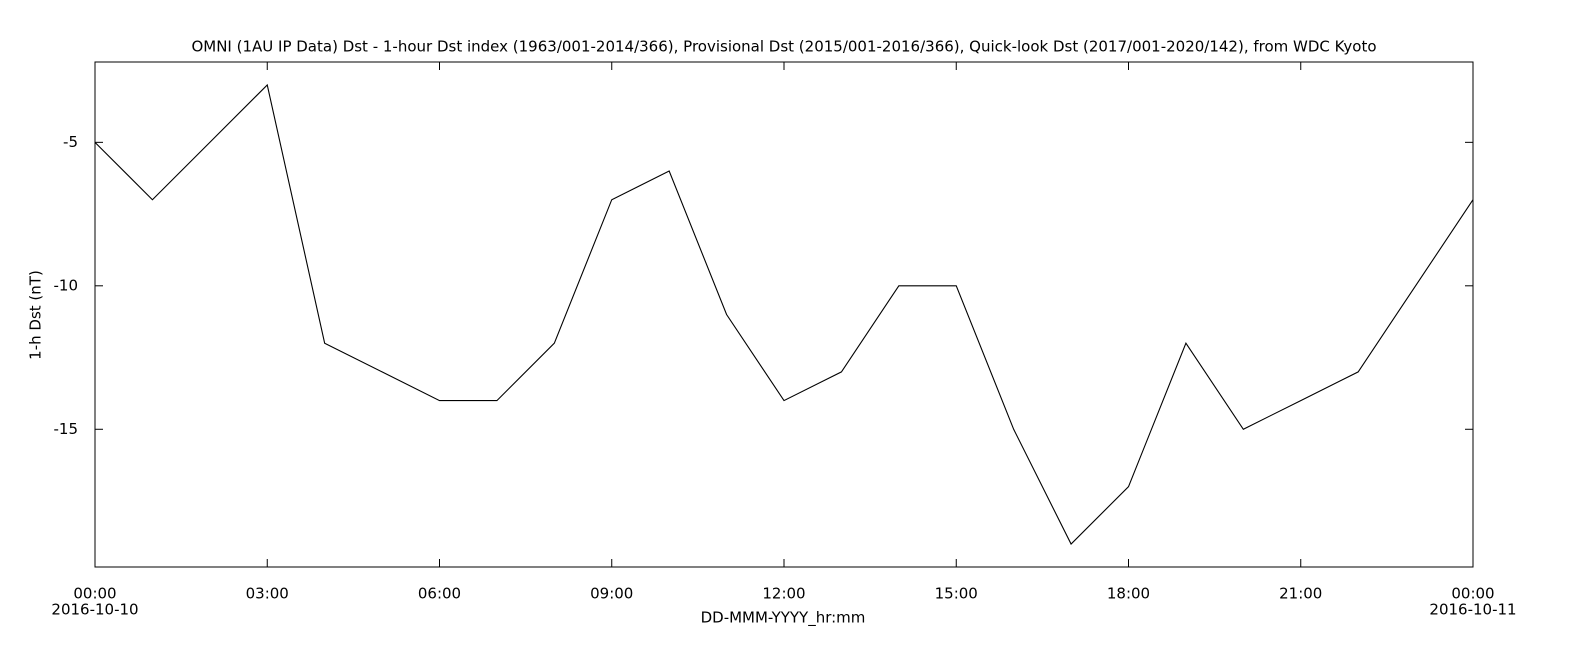  What do you see at coordinates (1300, 594) in the screenshot?
I see `x-tick-label: 21:00` at bounding box center [1300, 594].